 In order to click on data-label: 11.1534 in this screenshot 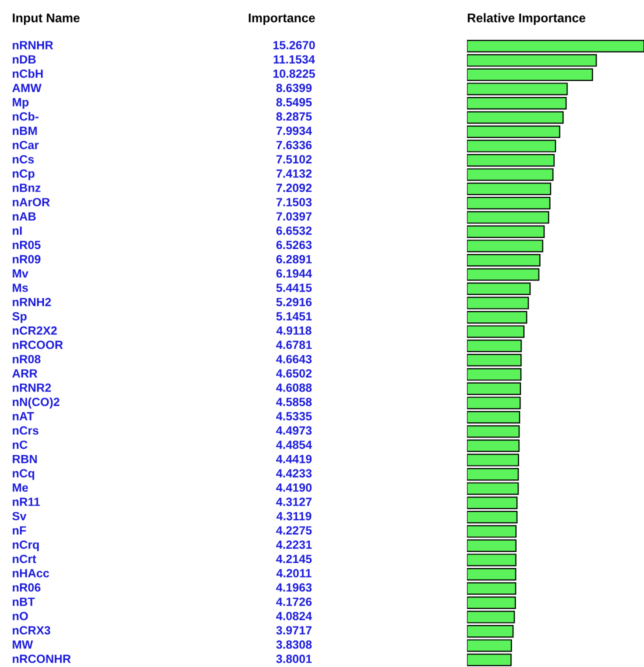, I will do `click(294, 59)`.